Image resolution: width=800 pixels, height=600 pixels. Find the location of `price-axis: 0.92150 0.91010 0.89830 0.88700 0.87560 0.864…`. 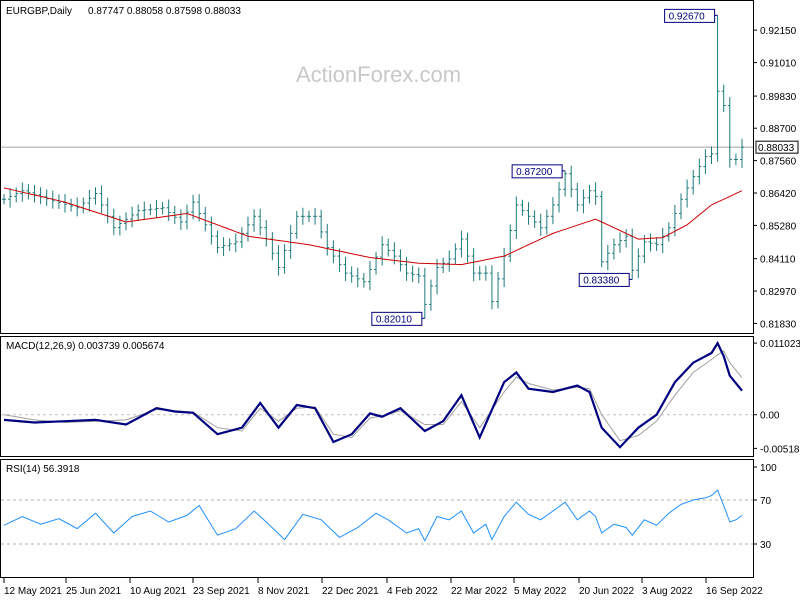

price-axis: 0.92150 0.91010 0.89830 0.88700 0.87560 0.864… is located at coordinates (775, 178).